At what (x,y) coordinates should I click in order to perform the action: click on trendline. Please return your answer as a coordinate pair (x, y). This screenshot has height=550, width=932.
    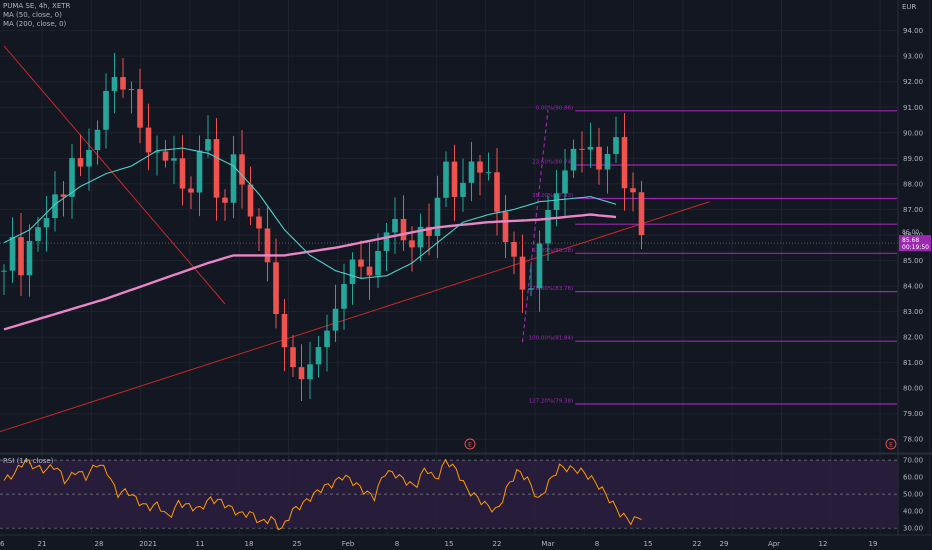
    Looking at the image, I should click on (114, 175).